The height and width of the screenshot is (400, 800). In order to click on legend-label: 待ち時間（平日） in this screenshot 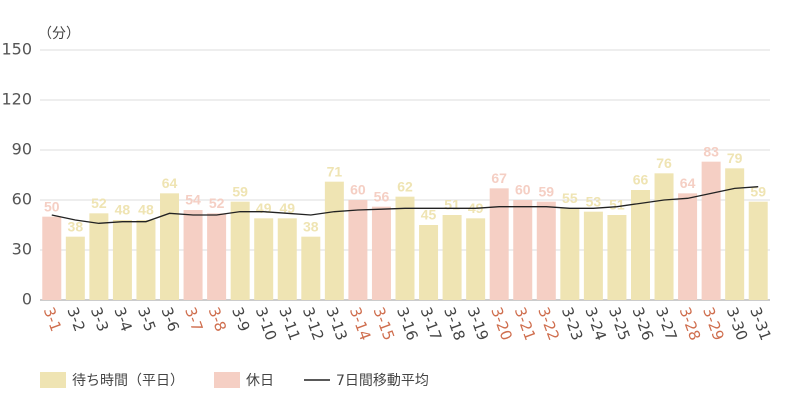, I will do `click(128, 381)`.